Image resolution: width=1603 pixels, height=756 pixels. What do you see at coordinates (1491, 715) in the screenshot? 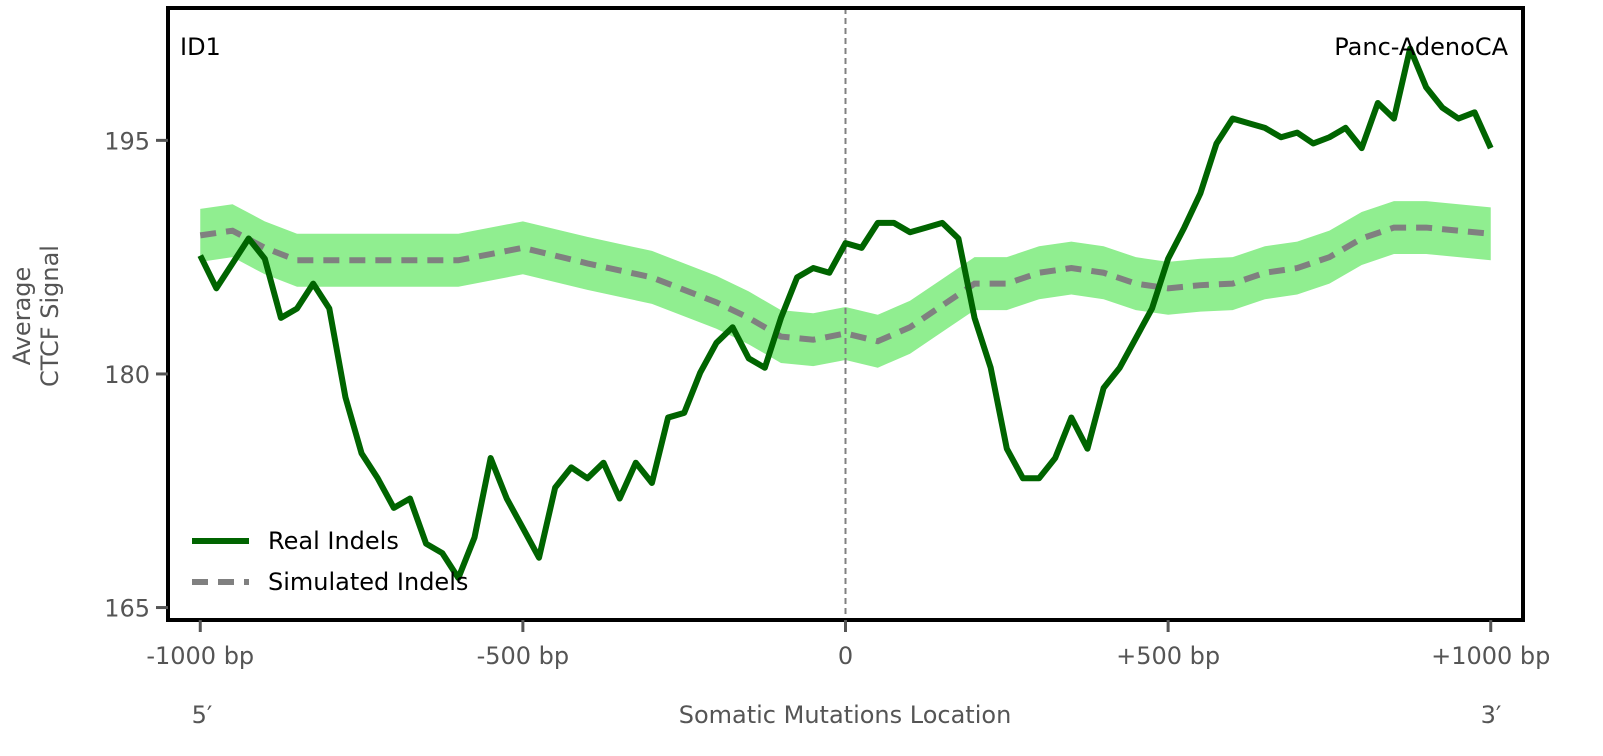
I see `three-prime-label: 3′` at bounding box center [1491, 715].